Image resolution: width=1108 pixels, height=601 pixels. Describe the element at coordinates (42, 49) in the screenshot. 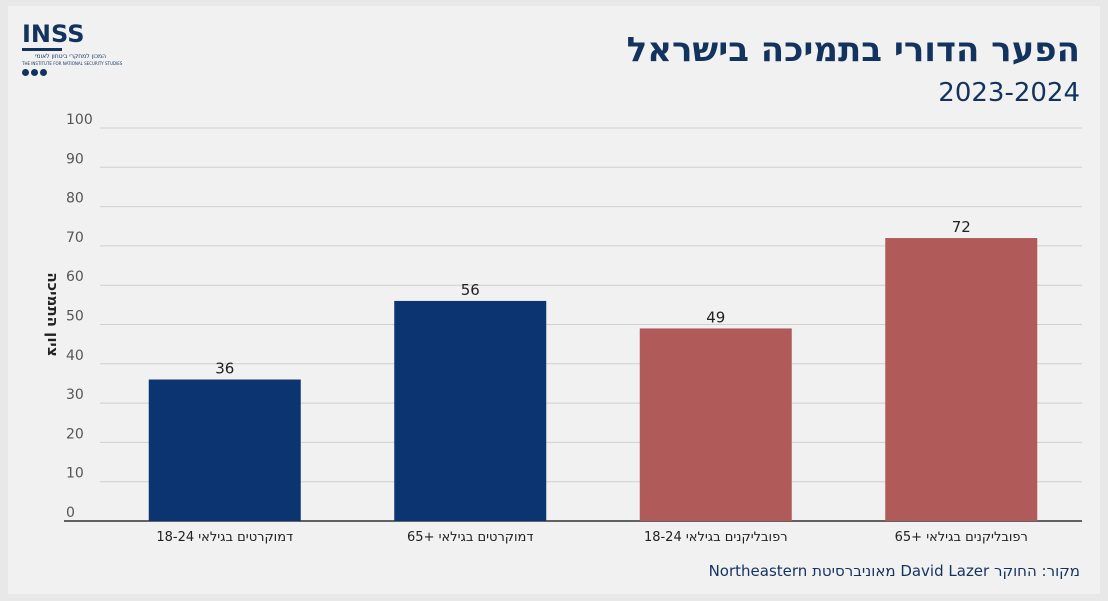

I see `logo-underline` at that location.